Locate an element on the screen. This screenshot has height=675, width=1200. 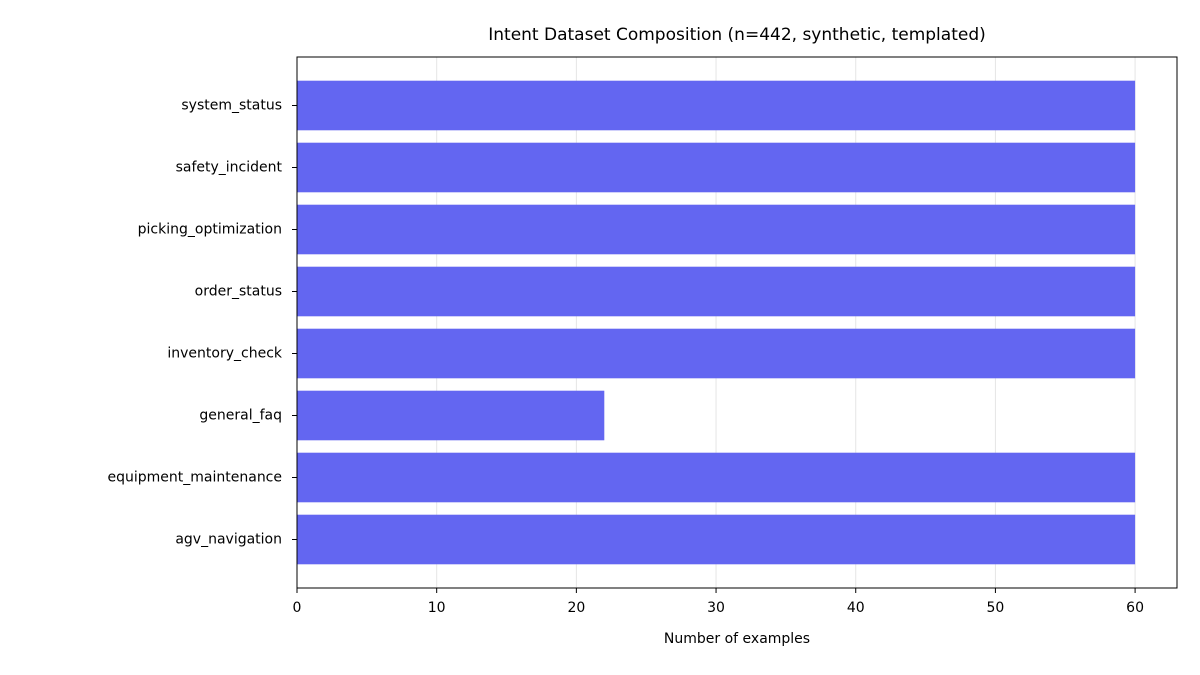
x-tick-label: 50 is located at coordinates (995, 608).